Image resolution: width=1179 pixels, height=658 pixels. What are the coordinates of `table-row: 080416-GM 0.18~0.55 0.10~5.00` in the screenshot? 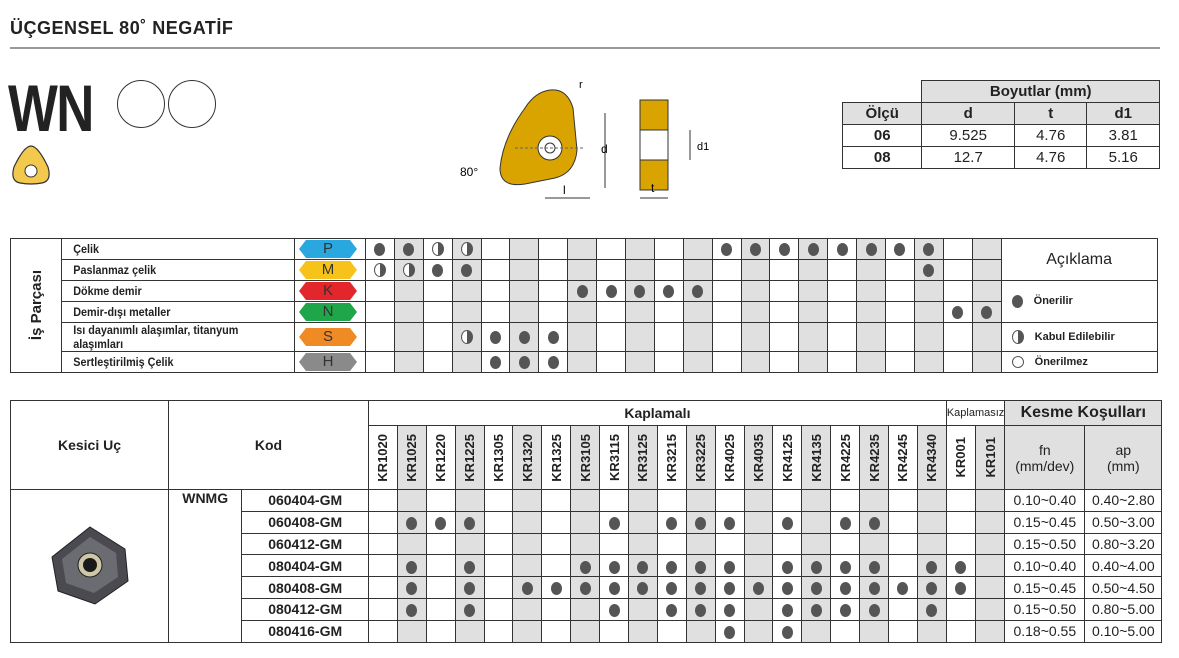 It's located at (587, 631).